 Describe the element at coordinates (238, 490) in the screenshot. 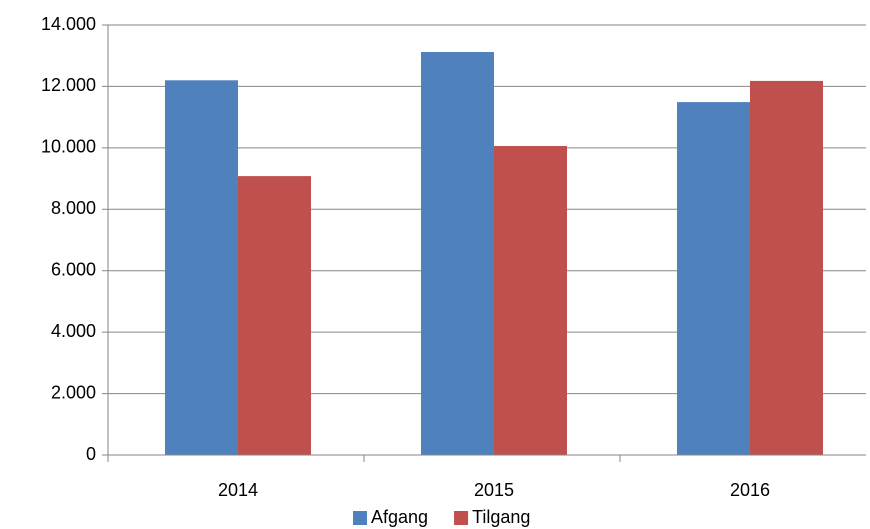

I see `x-tick-label: 2014` at that location.